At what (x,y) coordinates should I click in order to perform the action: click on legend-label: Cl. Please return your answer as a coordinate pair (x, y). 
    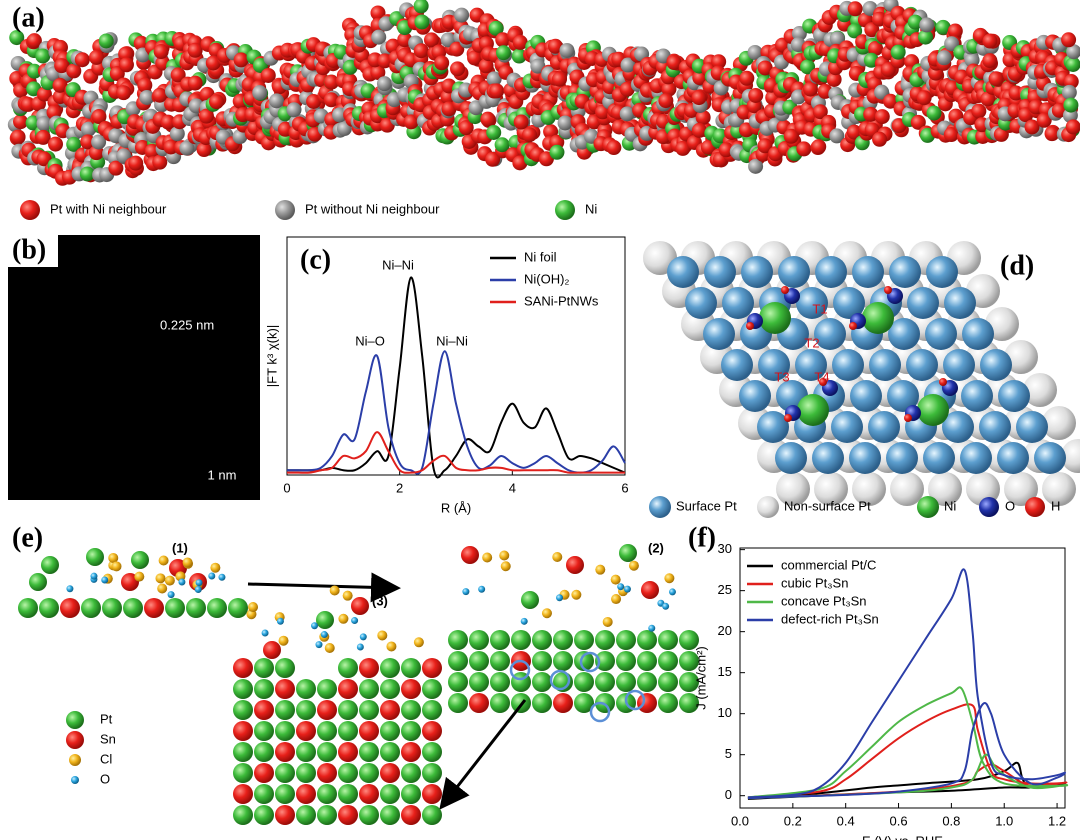
    Looking at the image, I should click on (106, 758).